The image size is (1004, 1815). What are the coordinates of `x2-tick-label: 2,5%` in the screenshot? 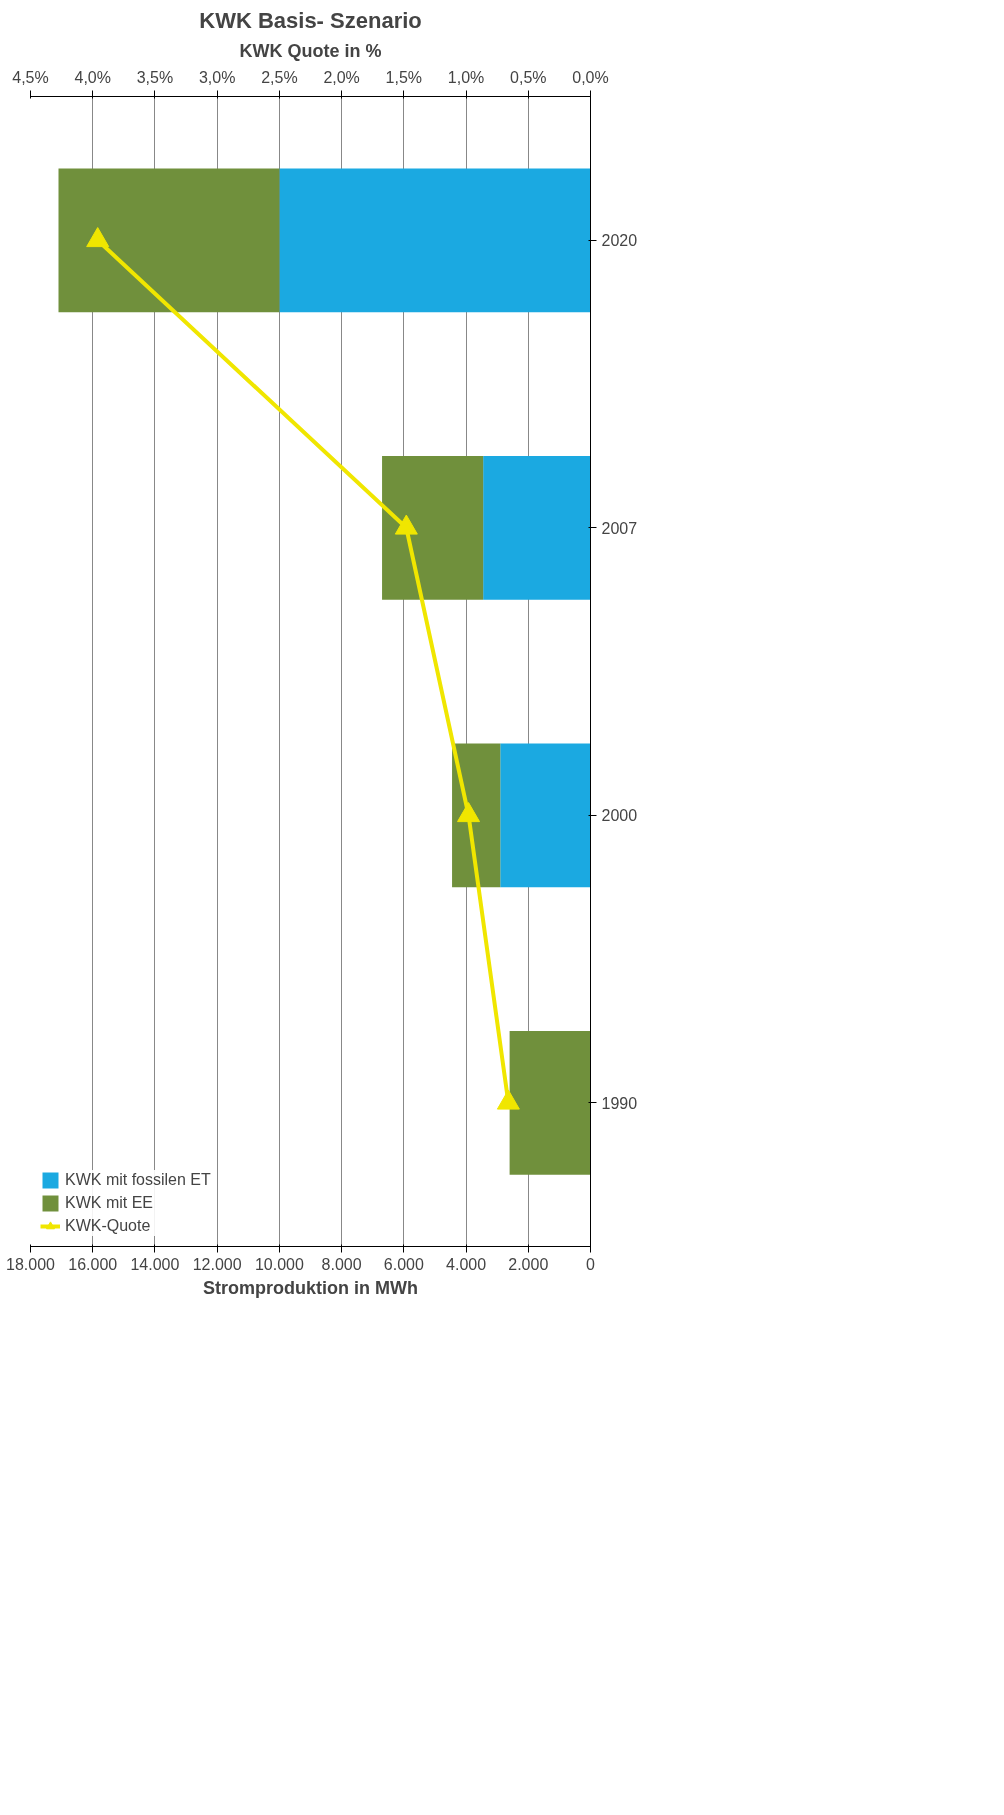 It's located at (279, 77).